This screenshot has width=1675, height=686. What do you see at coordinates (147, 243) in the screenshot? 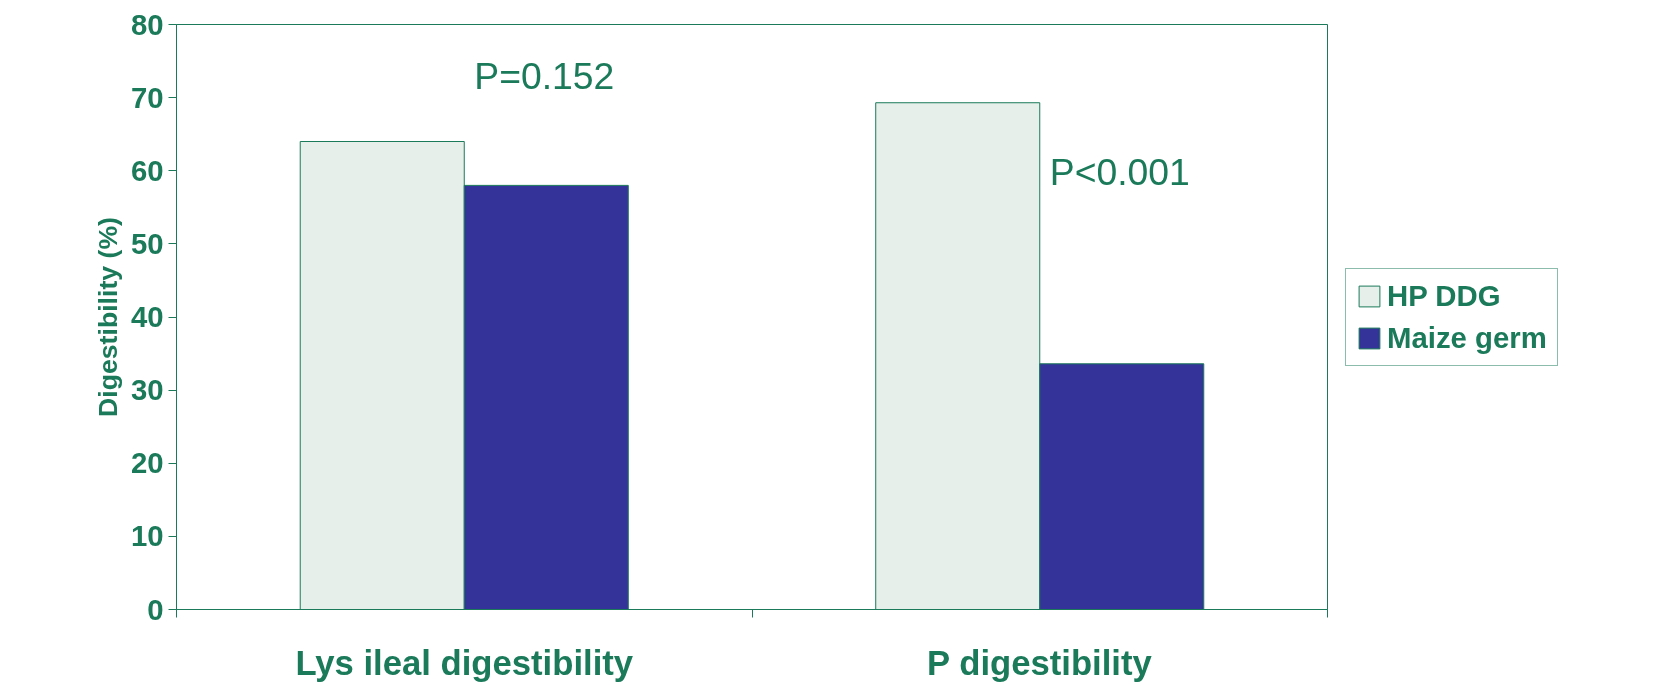
I see `y-tick-label: 50` at bounding box center [147, 243].